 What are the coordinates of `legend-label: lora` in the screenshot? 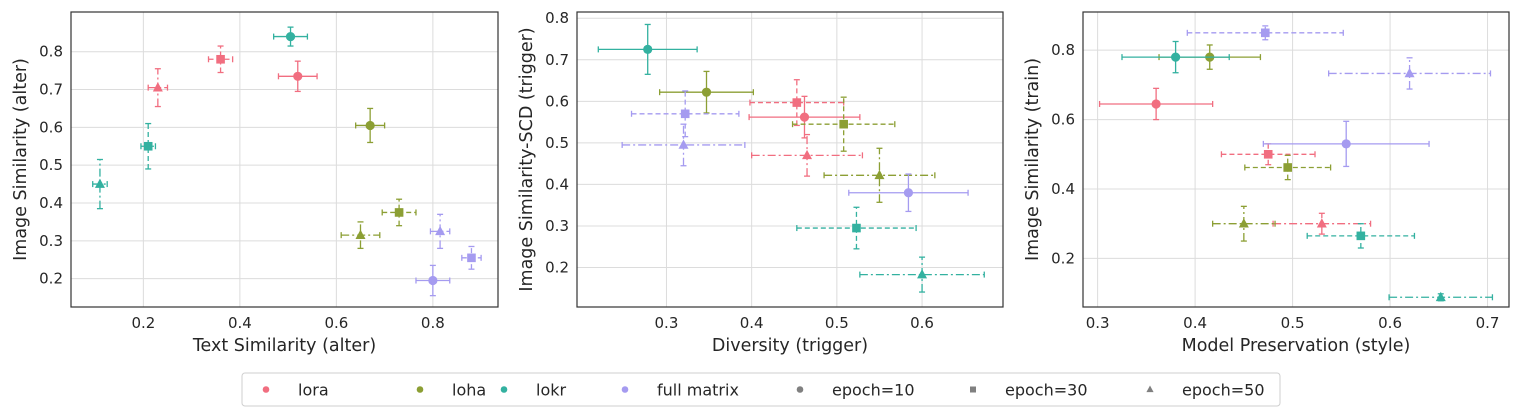 It's located at (313, 390).